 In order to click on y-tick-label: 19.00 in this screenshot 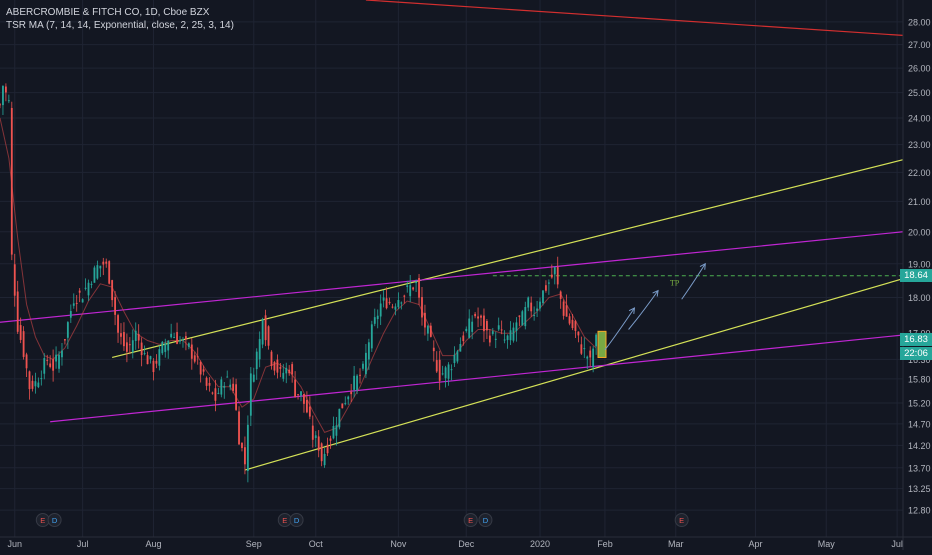, I will do `click(919, 264)`.